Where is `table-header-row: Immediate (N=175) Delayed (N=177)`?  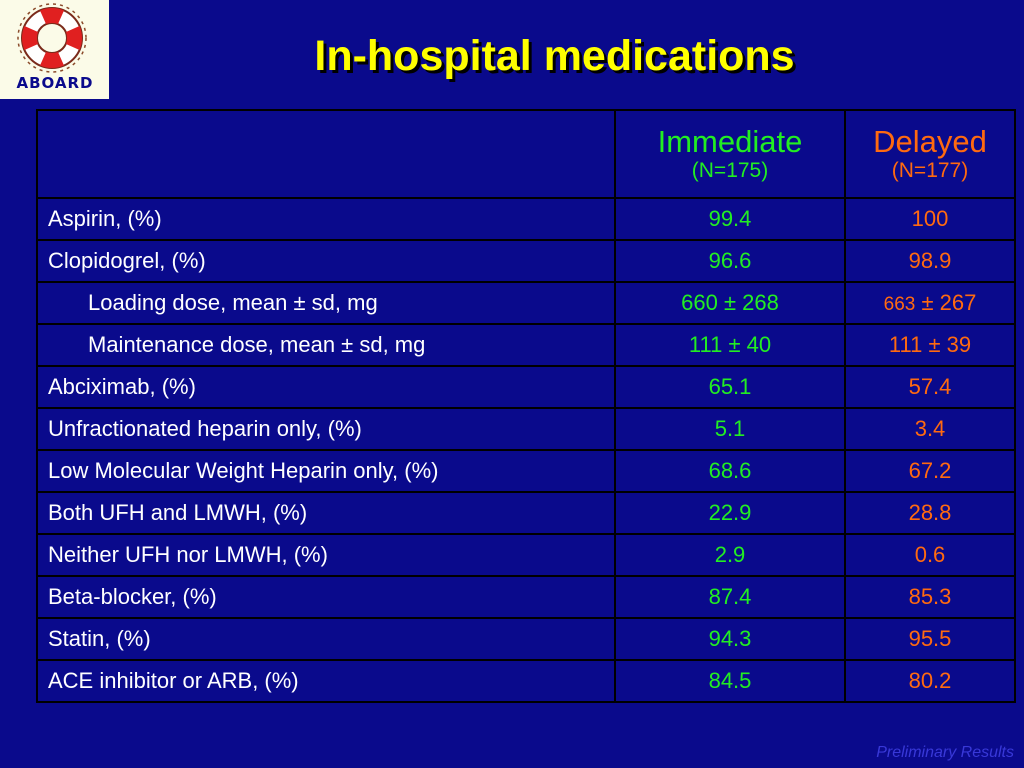
table-header-row: Immediate (N=175) Delayed (N=177) is located at coordinates (526, 154).